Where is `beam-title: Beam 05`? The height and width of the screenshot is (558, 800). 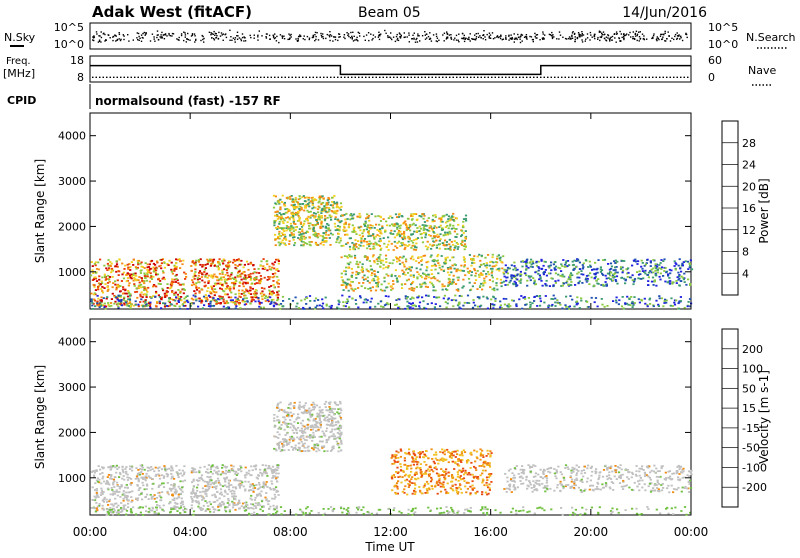
beam-title: Beam 05 is located at coordinates (389, 13).